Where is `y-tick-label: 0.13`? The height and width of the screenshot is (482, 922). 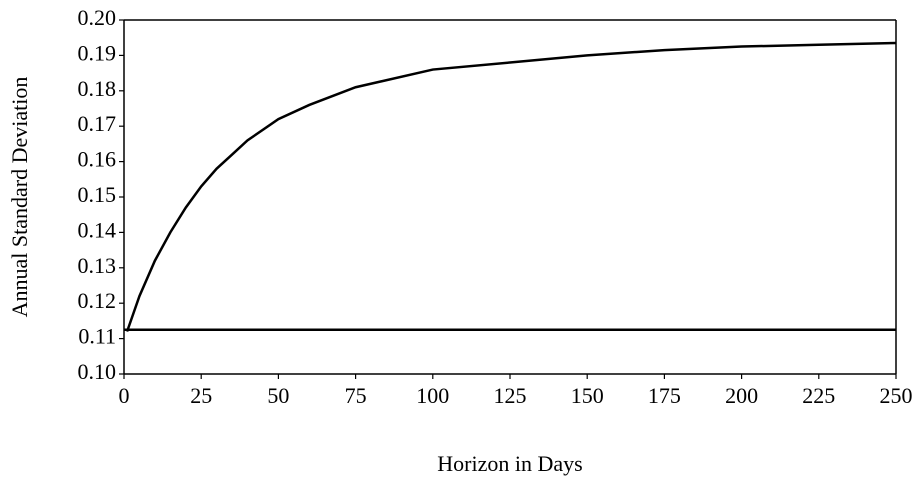 y-tick-label: 0.13 is located at coordinates (97, 265).